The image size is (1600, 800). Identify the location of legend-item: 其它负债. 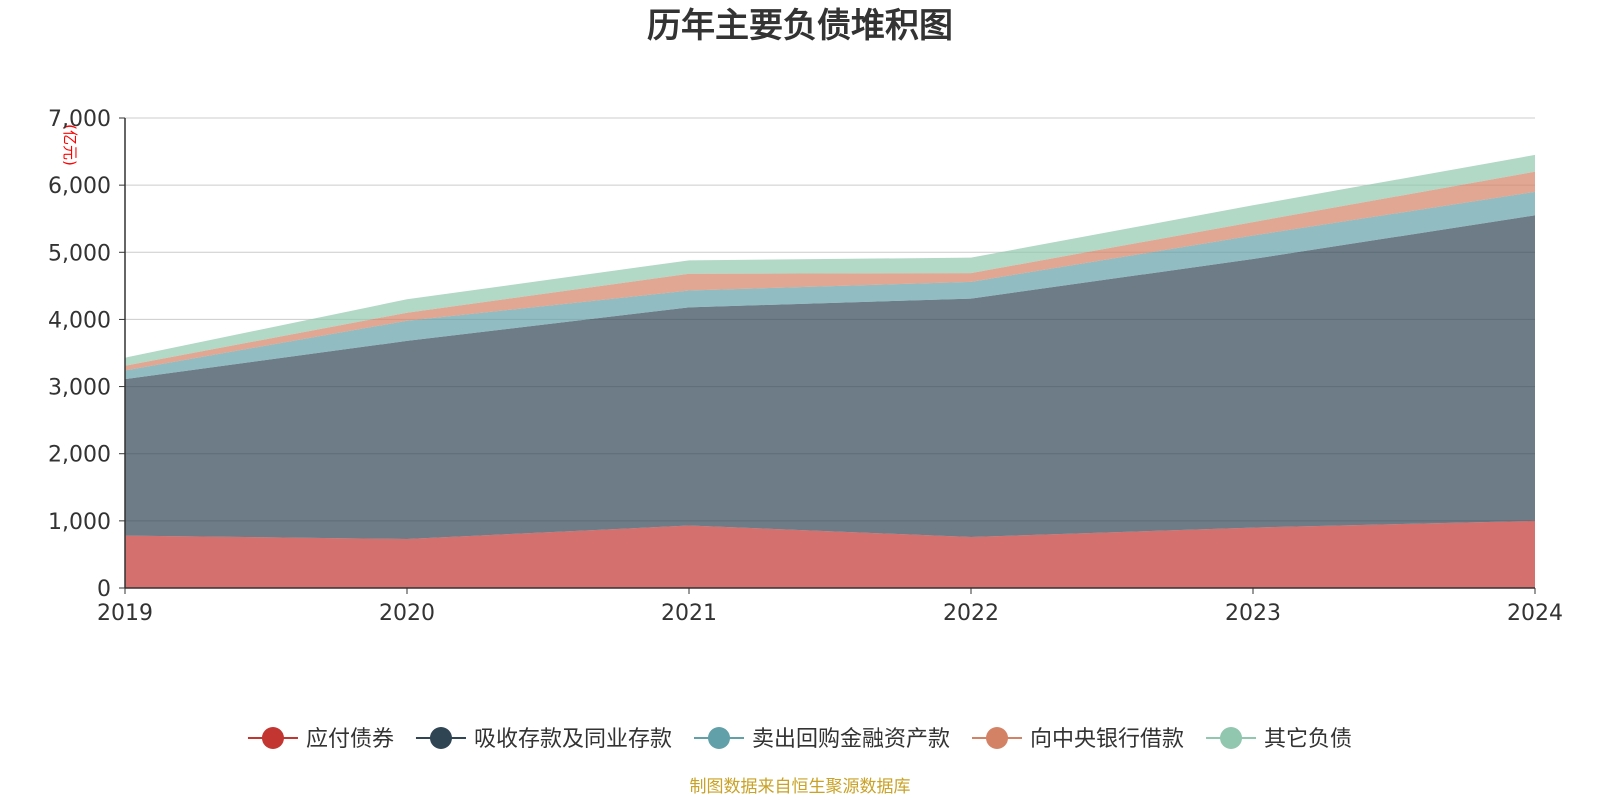
(1279, 739).